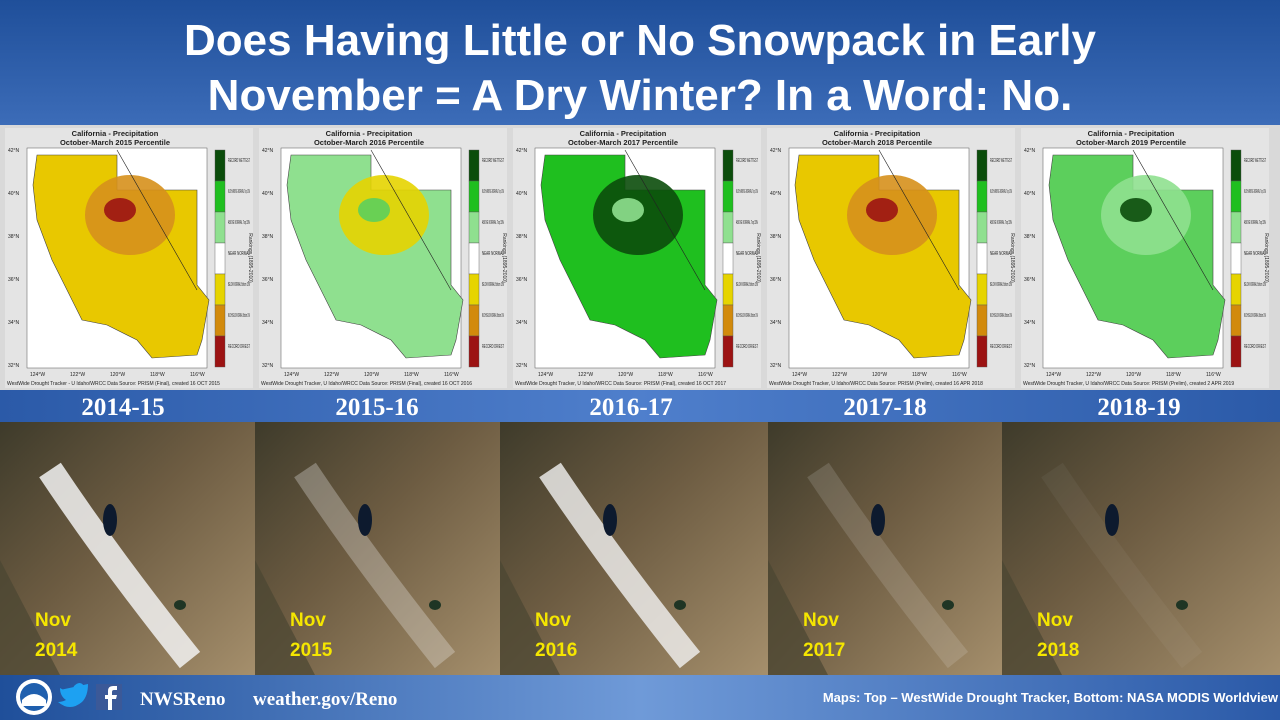 The height and width of the screenshot is (720, 1280). I want to click on sat-year: 2014, so click(56, 650).